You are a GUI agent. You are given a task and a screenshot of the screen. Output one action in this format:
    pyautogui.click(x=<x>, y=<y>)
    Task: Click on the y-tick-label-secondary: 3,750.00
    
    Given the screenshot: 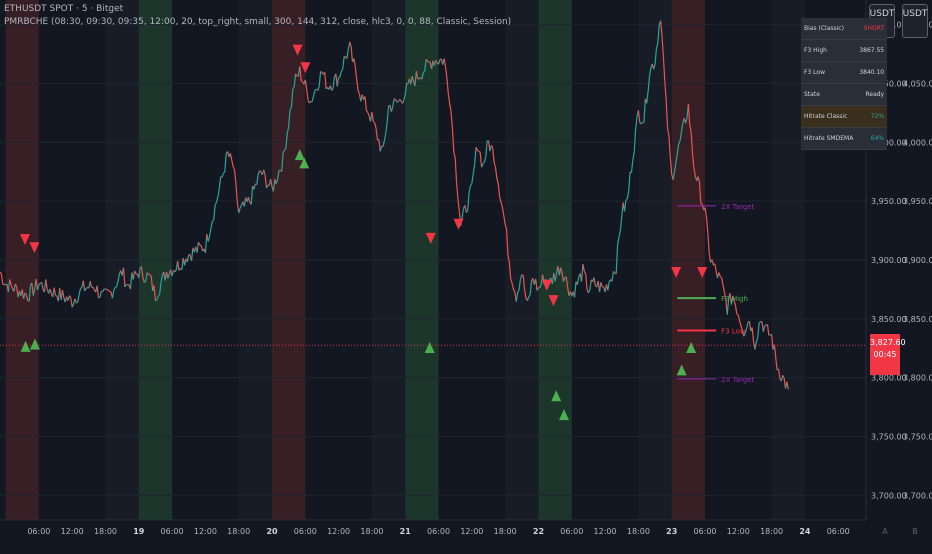 What is the action you would take?
    pyautogui.click(x=917, y=436)
    